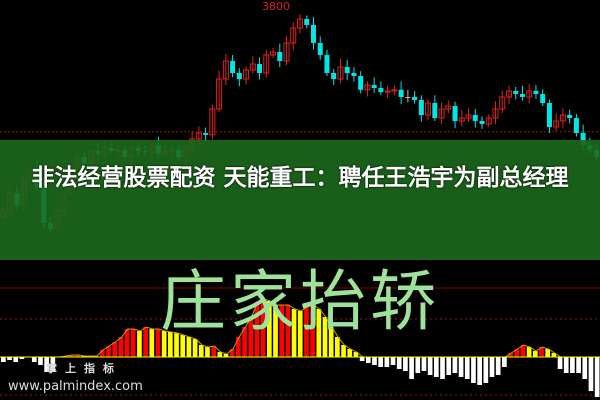 The image size is (600, 400). Describe the element at coordinates (300, 301) in the screenshot. I see `watermark: 庄家抬轿` at that location.